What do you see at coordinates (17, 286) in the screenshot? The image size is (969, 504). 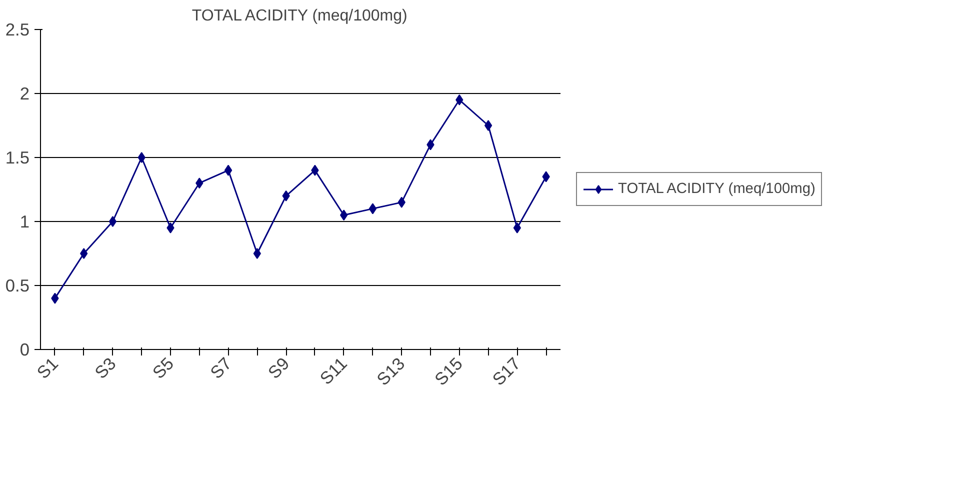 I see `y-tick-label: 0.5` at bounding box center [17, 286].